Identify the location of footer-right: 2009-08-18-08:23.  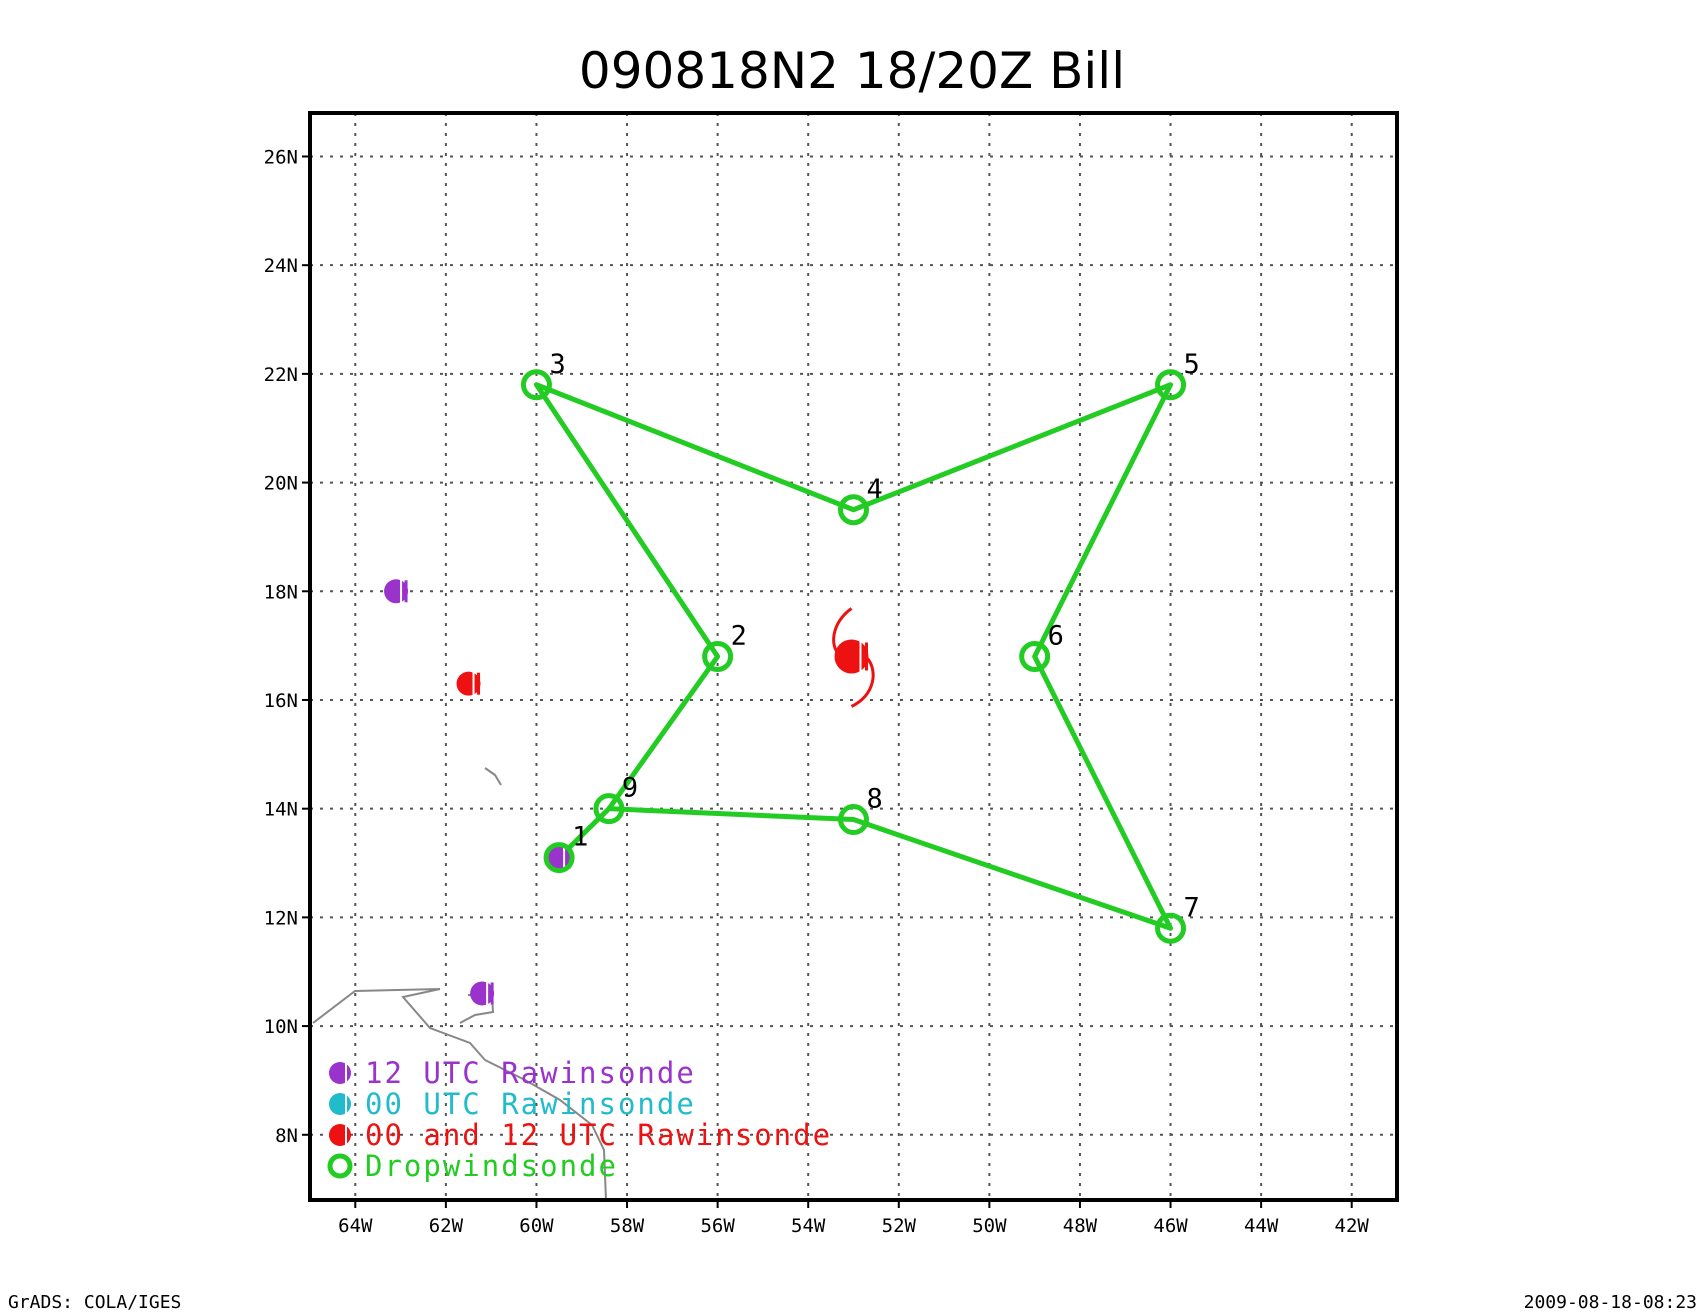
(1610, 1302).